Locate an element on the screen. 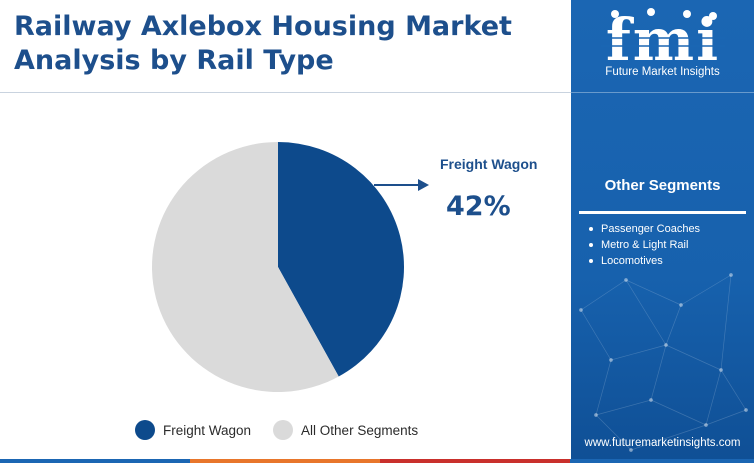 Image resolution: width=754 pixels, height=463 pixels. chart-legend: Freight Wagon All Other Segments is located at coordinates (287, 430).